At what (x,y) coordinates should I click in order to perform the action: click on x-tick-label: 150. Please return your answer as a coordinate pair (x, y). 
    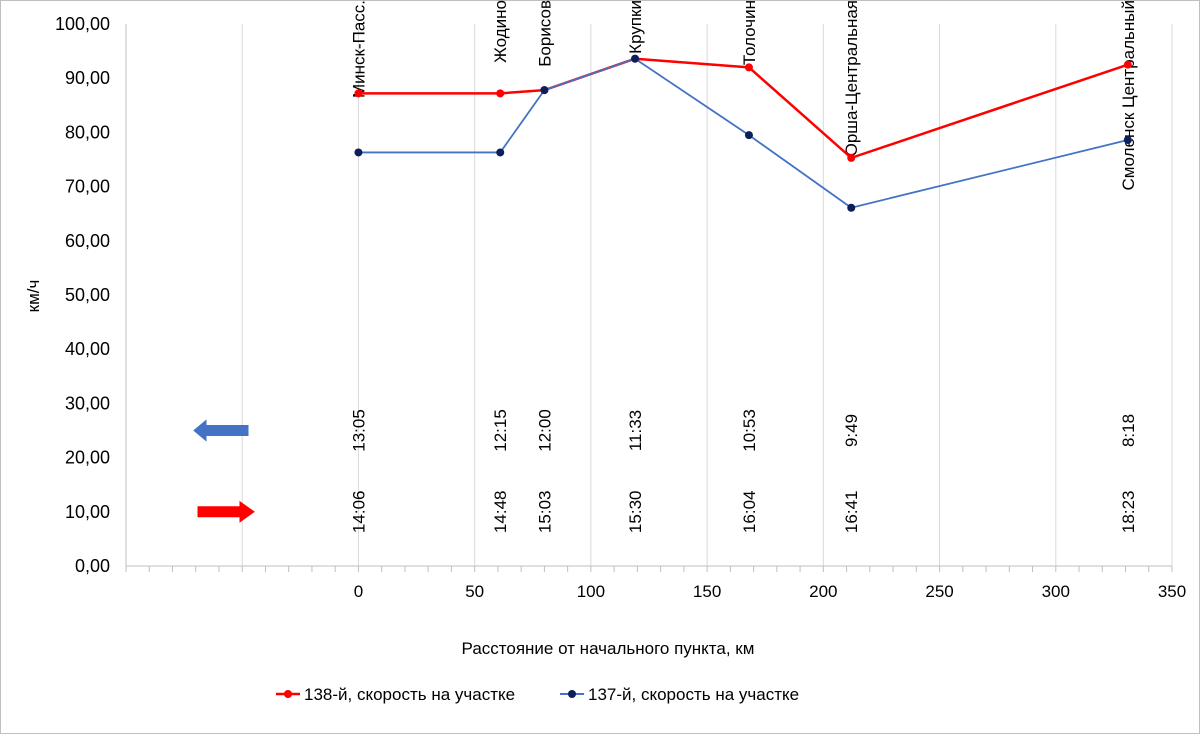
    Looking at the image, I should click on (707, 591).